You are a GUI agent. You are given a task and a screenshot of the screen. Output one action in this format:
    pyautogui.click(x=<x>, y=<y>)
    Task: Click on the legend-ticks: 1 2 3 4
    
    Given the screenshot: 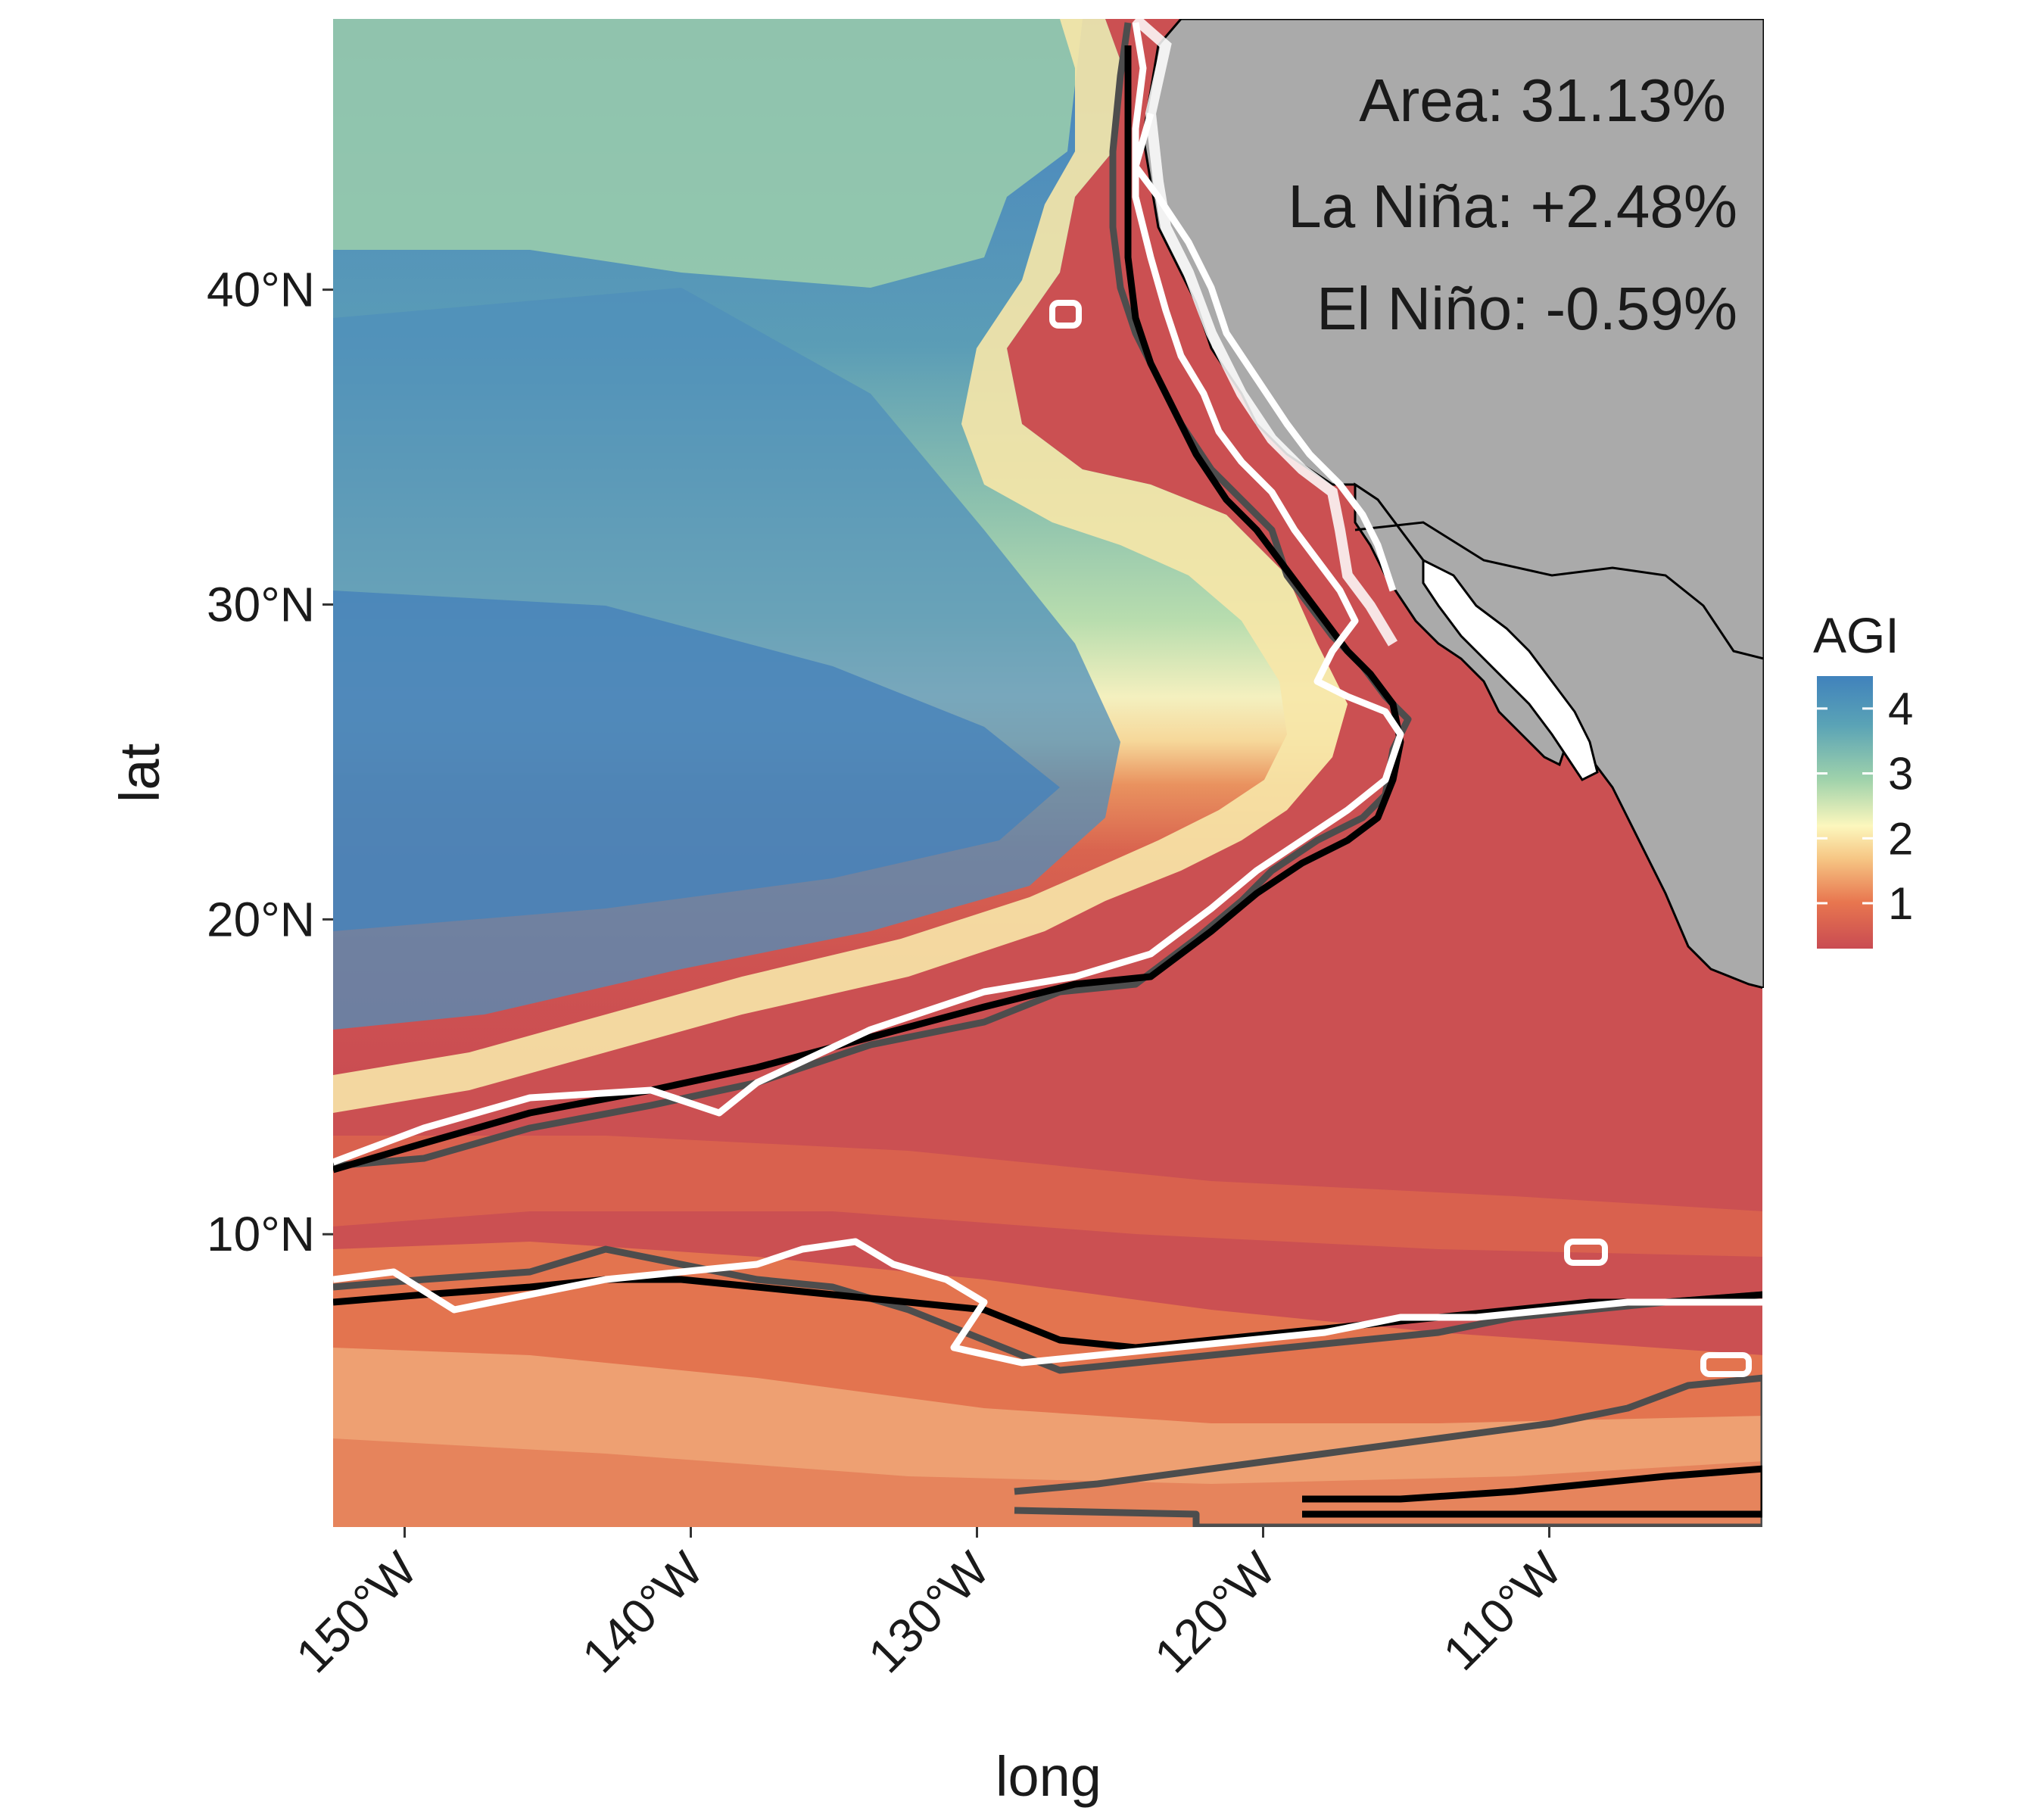 What is the action you would take?
    pyautogui.click(x=1865, y=806)
    